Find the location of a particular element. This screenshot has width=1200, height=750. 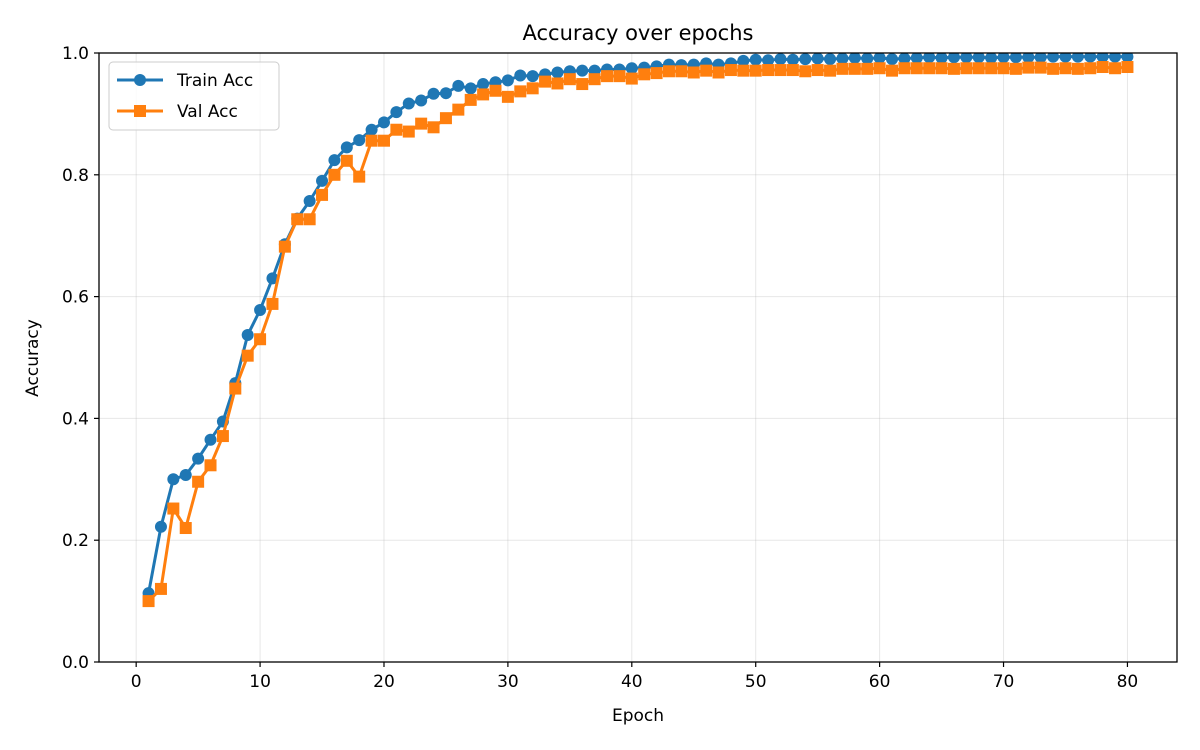

y-axis-label: Accuracy is located at coordinates (33, 358).